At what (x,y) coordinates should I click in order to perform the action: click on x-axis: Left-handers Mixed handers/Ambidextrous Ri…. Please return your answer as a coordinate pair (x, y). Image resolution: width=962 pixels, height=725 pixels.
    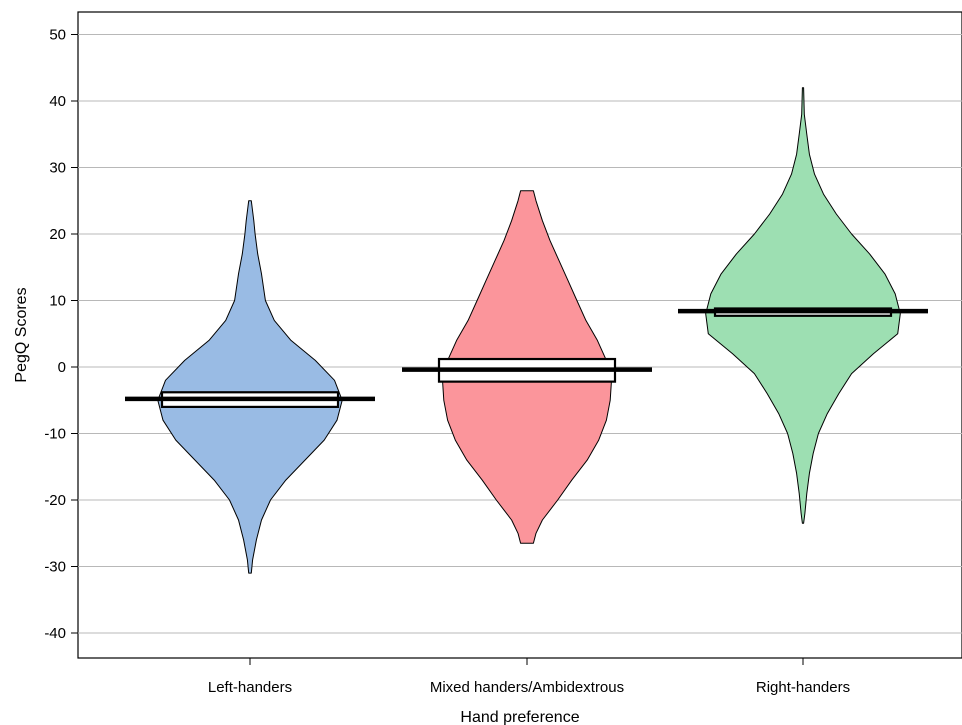
    Looking at the image, I should click on (529, 677).